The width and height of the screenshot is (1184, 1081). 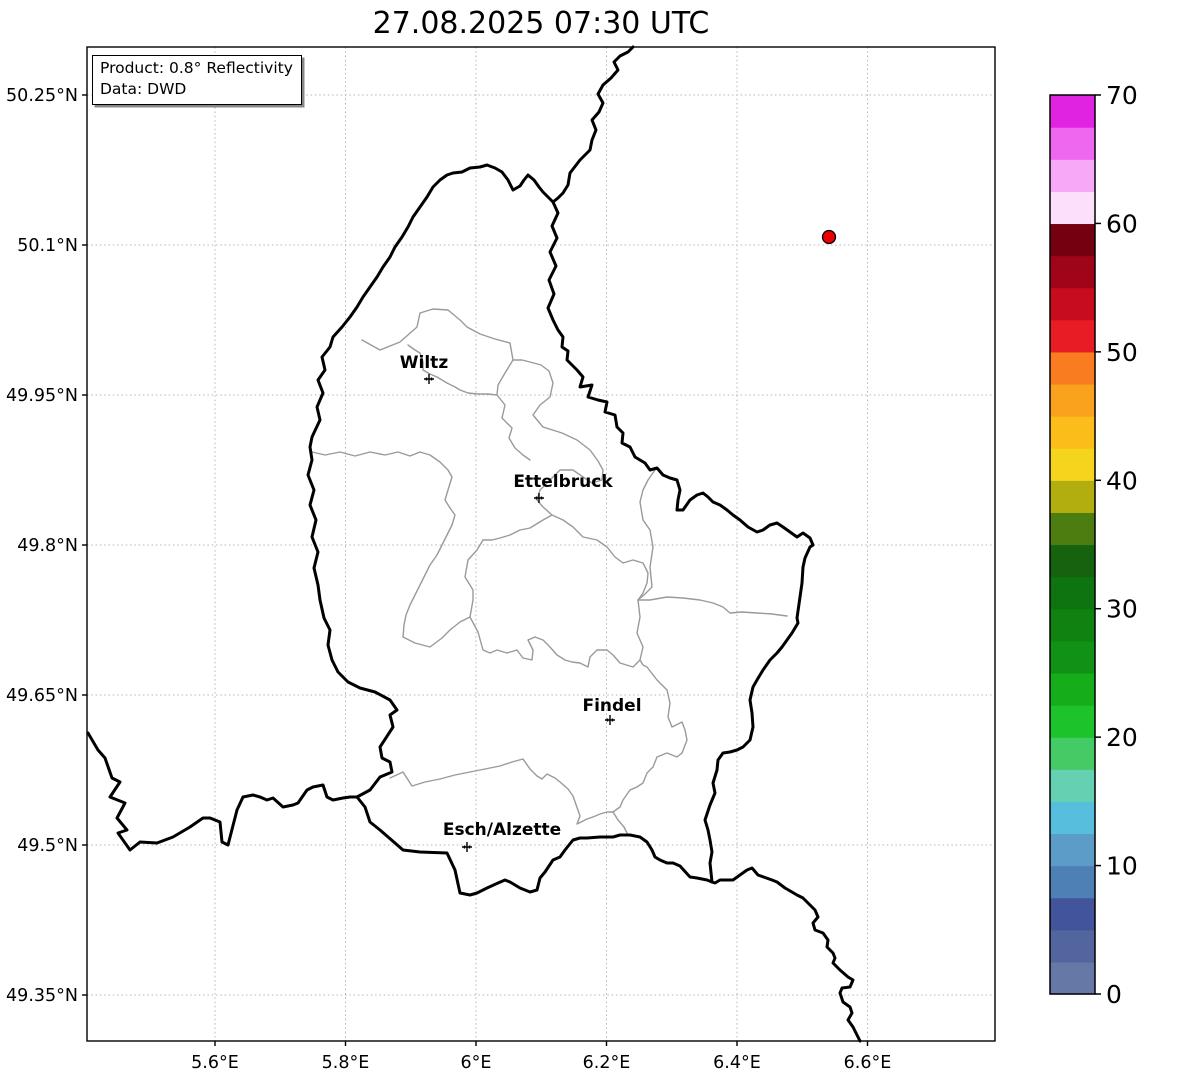 What do you see at coordinates (502, 830) in the screenshot?
I see `city-label: Esch/Alzette` at bounding box center [502, 830].